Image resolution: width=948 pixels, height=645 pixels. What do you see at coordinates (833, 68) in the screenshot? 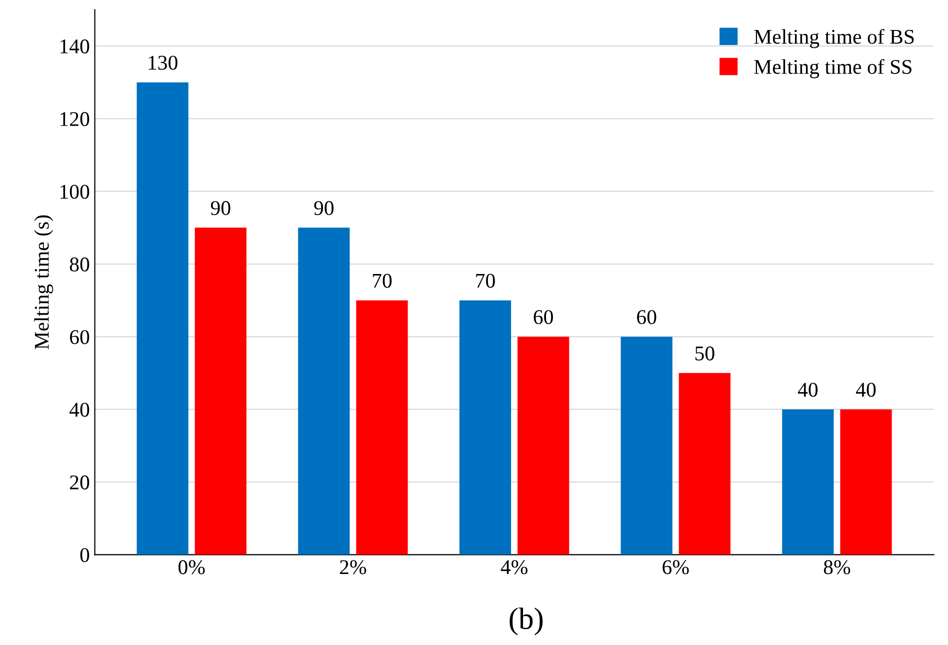
I see `legend-label: Melting time of SS` at bounding box center [833, 68].